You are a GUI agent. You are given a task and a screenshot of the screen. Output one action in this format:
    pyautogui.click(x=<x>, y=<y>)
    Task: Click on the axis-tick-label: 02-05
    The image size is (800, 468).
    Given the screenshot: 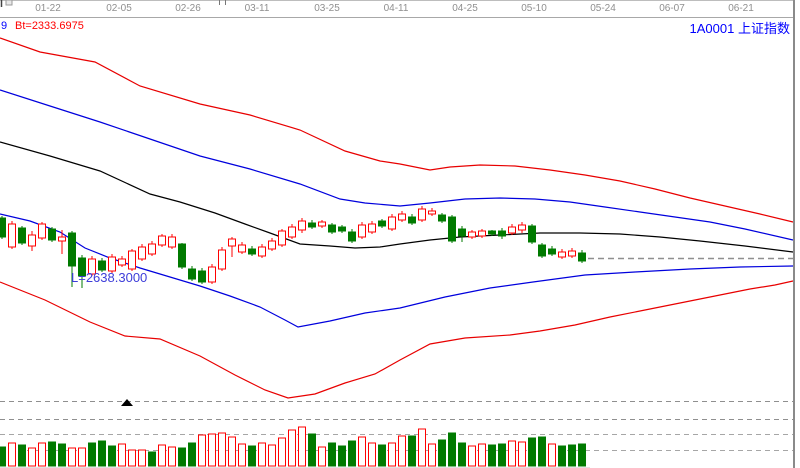 What is the action you would take?
    pyautogui.click(x=119, y=8)
    